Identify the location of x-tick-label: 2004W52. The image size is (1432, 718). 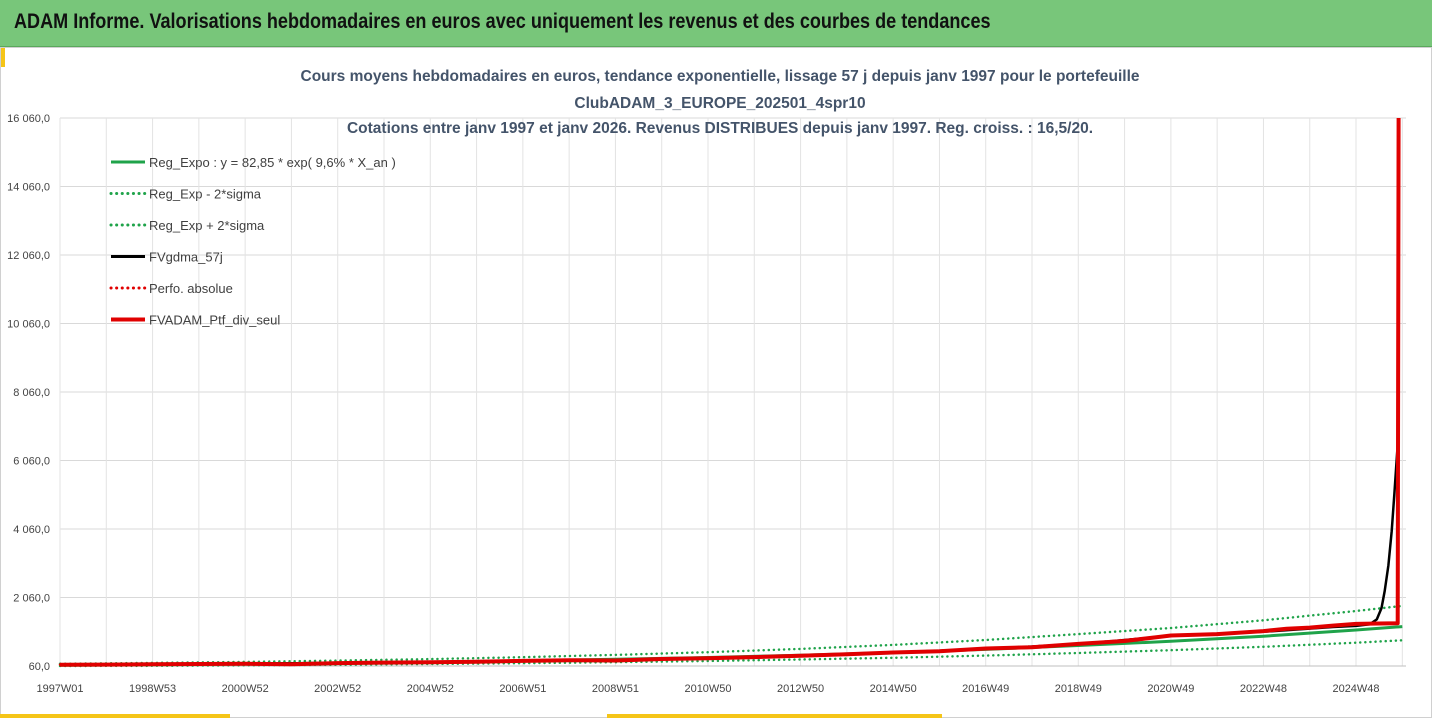
(430, 689).